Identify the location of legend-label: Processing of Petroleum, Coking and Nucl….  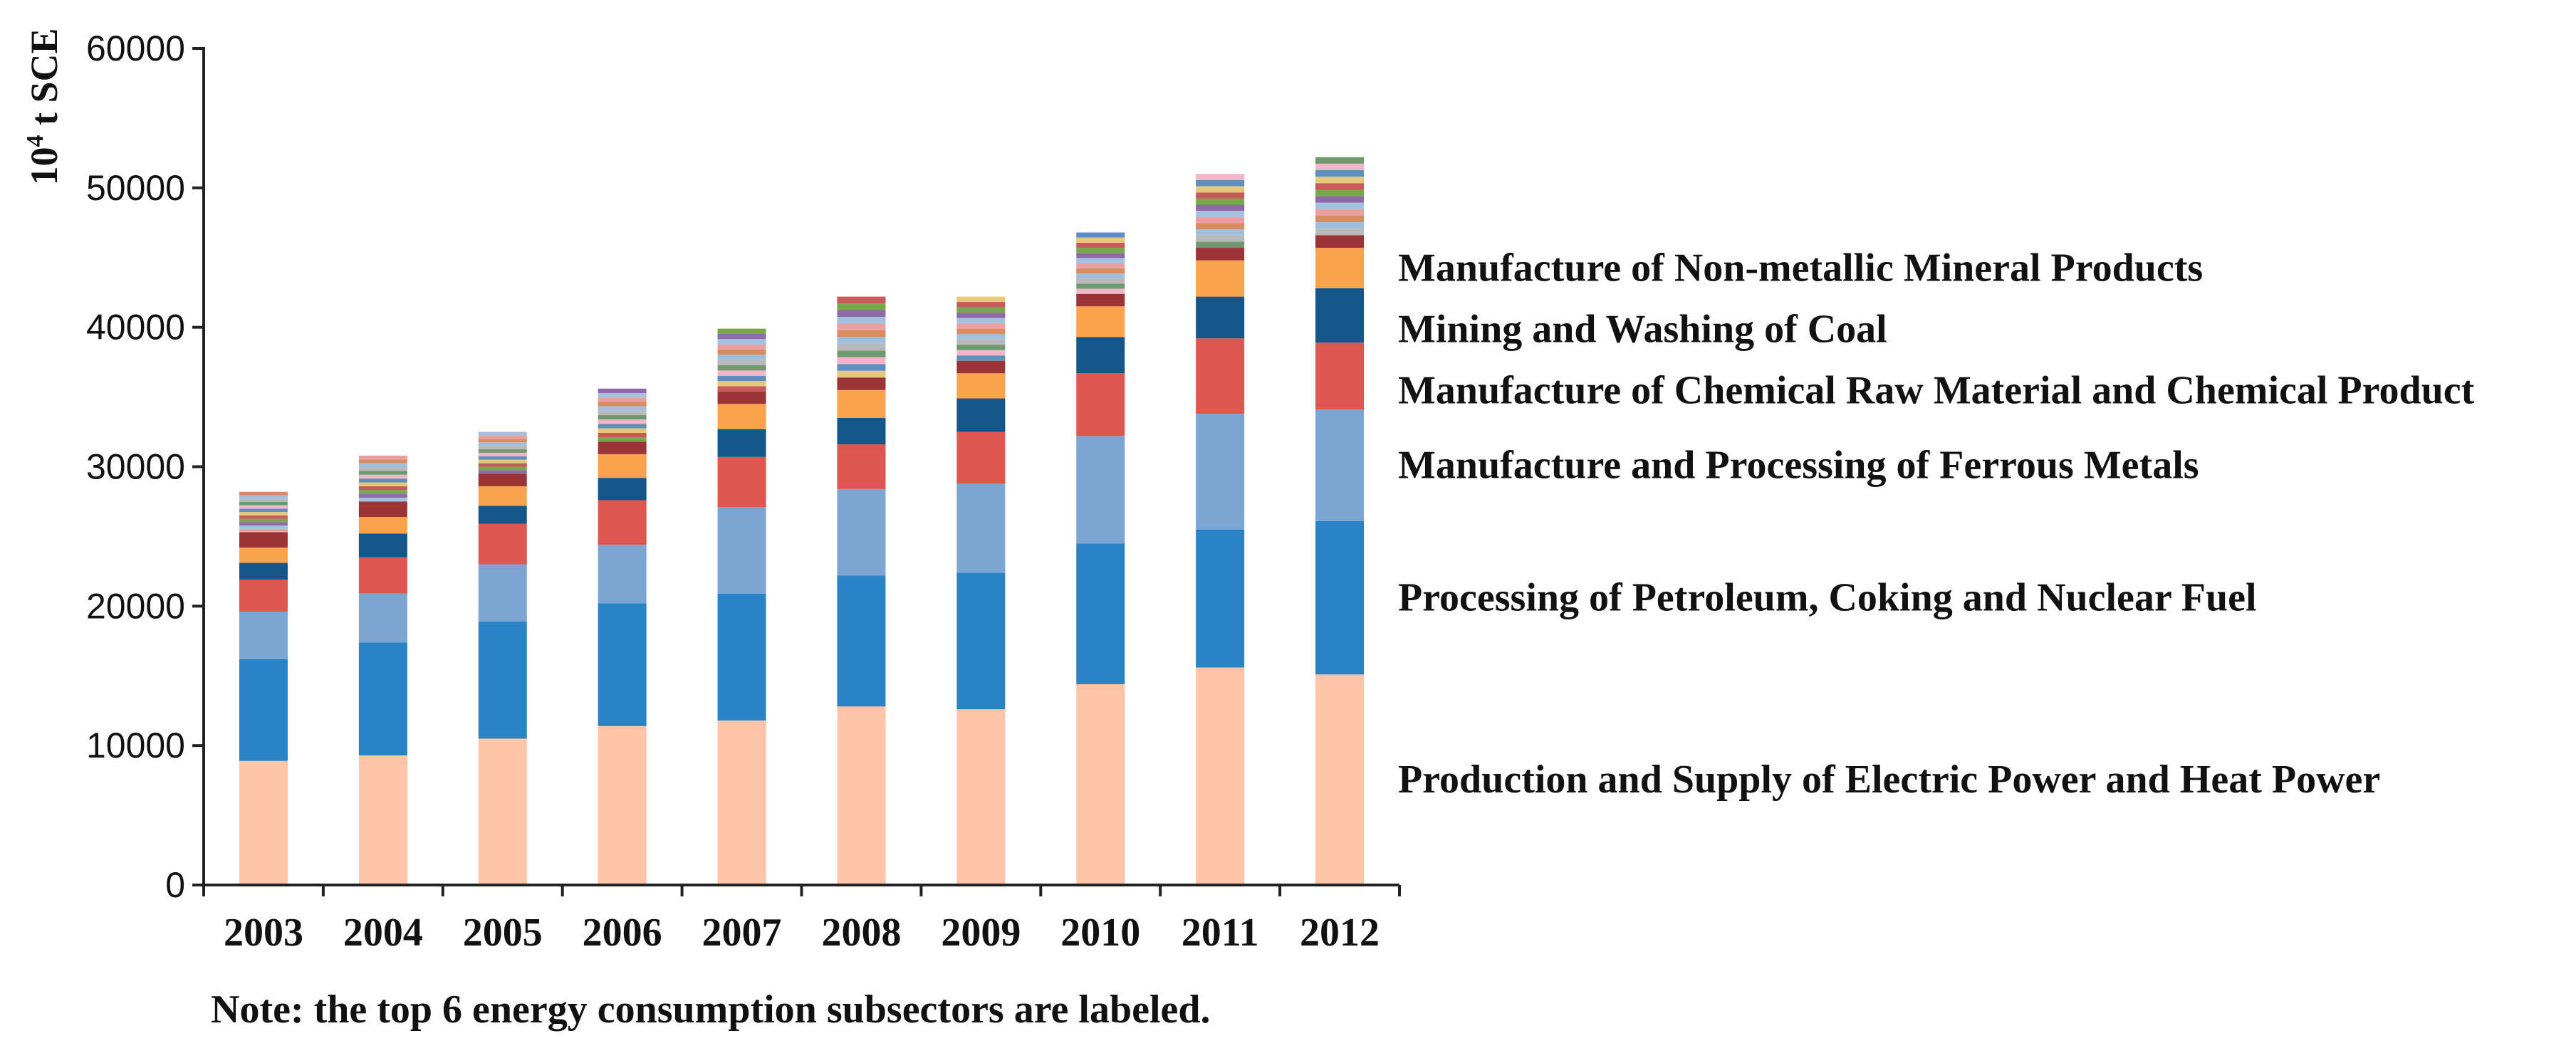
(1827, 598).